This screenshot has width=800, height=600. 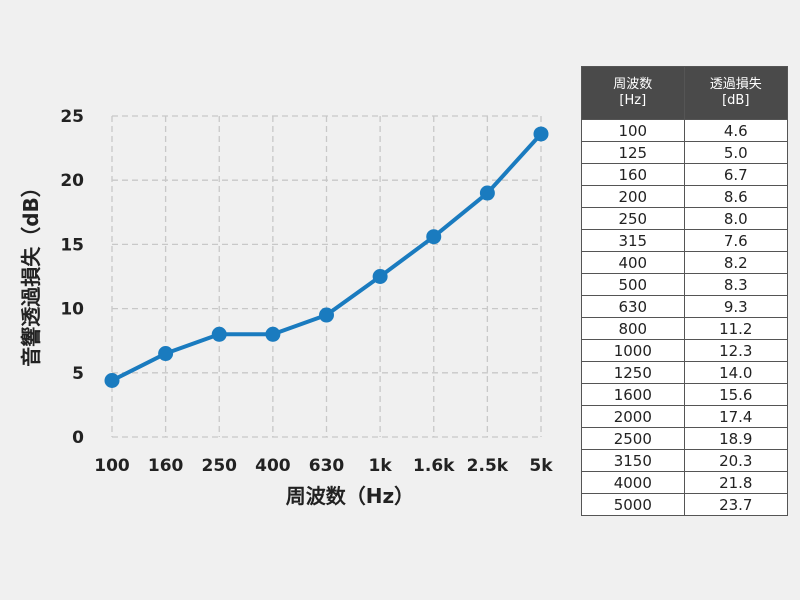 I want to click on table-row: 2500 18.9, so click(x=685, y=438).